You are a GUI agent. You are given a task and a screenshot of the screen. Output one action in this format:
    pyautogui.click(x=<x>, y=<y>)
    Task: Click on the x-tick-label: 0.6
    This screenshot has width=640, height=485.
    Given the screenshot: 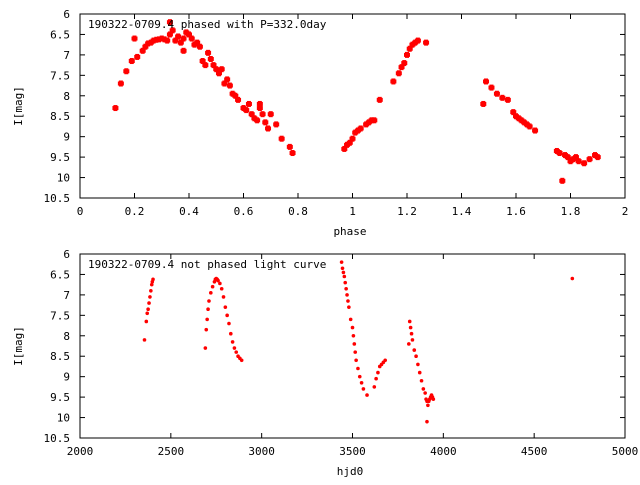 What is the action you would take?
    pyautogui.click(x=244, y=211)
    